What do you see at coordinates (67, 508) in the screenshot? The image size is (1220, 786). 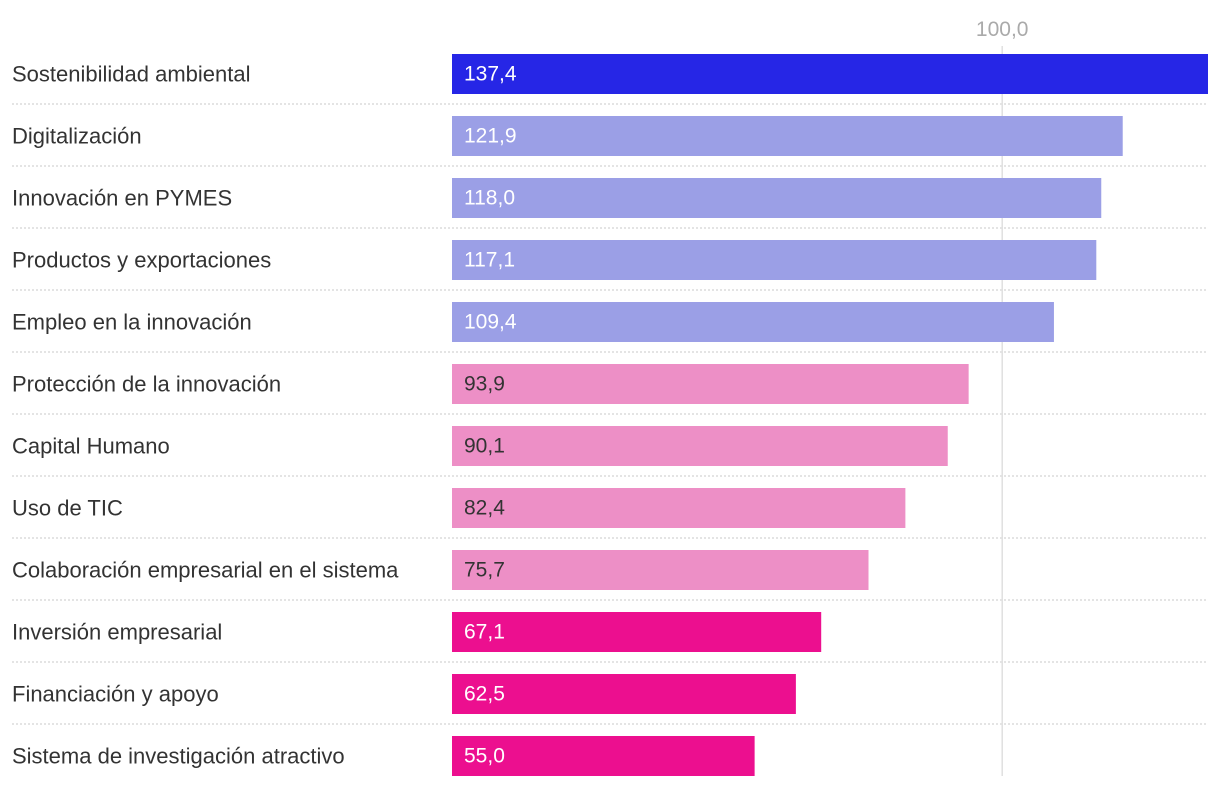 I see `category-label: Uso de TIC` at bounding box center [67, 508].